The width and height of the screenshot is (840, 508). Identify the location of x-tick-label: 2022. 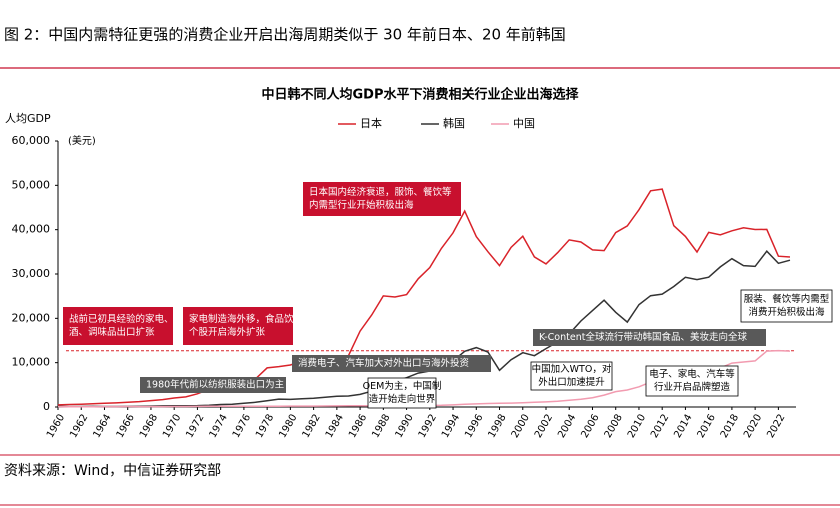
(776, 427).